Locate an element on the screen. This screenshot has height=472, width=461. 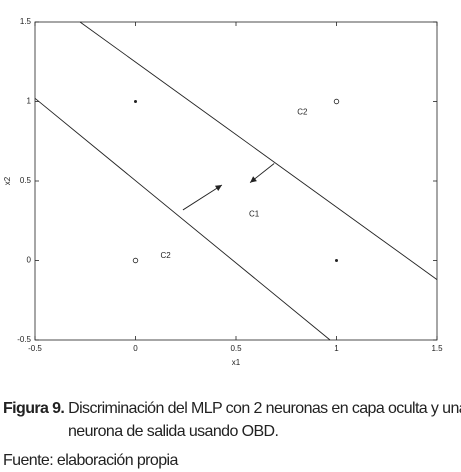
y-tick-label: 1 is located at coordinates (29, 101).